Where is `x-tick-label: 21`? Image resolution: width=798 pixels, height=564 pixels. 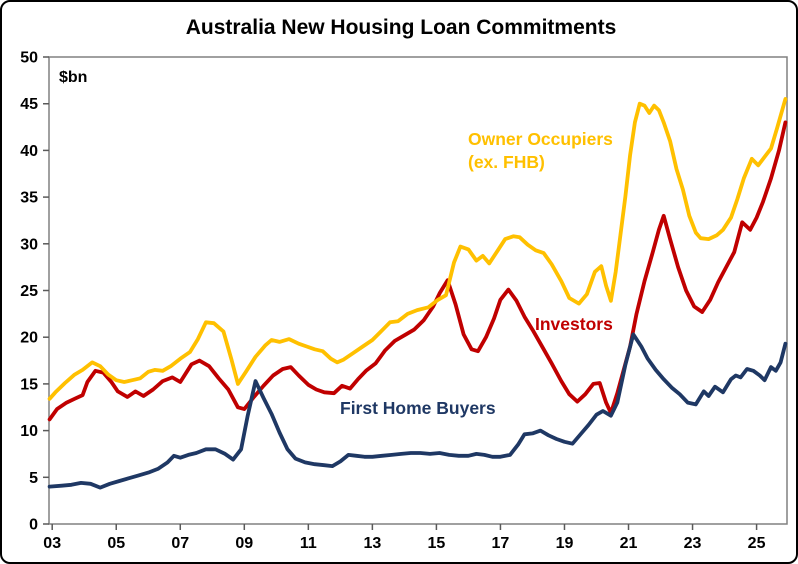
x-tick-label: 21 is located at coordinates (629, 543).